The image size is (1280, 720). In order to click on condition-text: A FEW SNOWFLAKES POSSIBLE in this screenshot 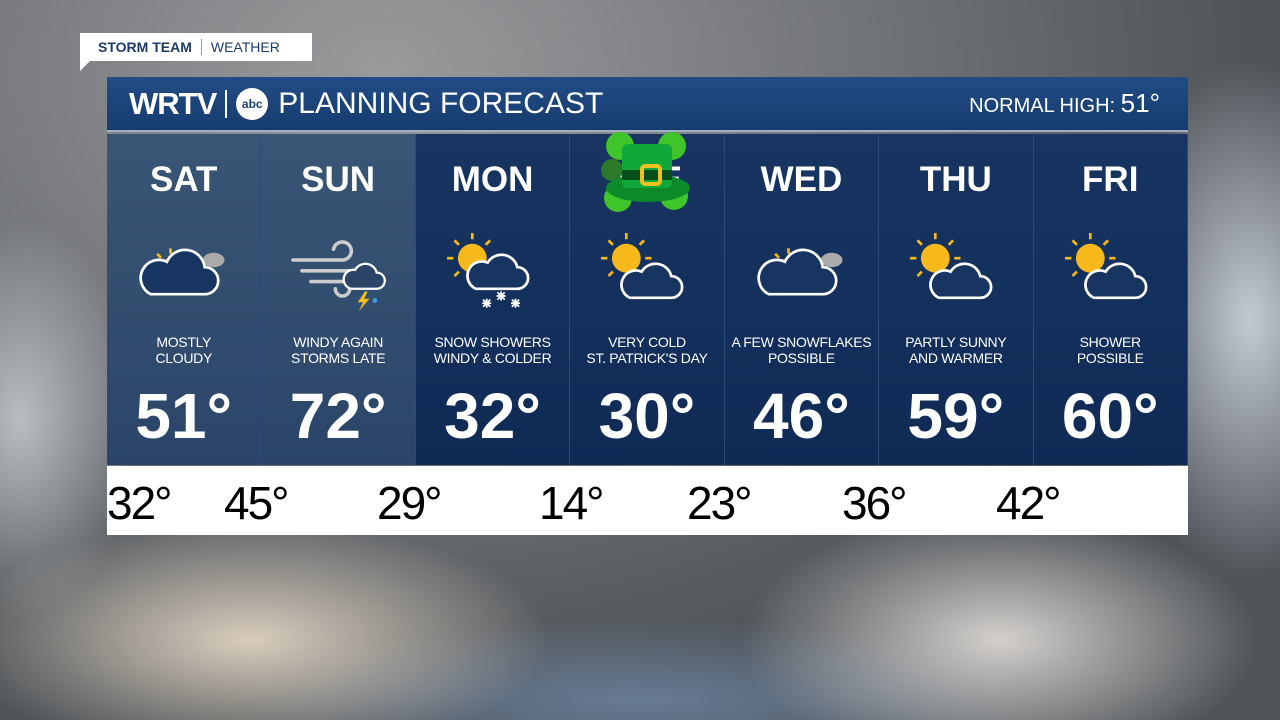, I will do `click(801, 350)`.